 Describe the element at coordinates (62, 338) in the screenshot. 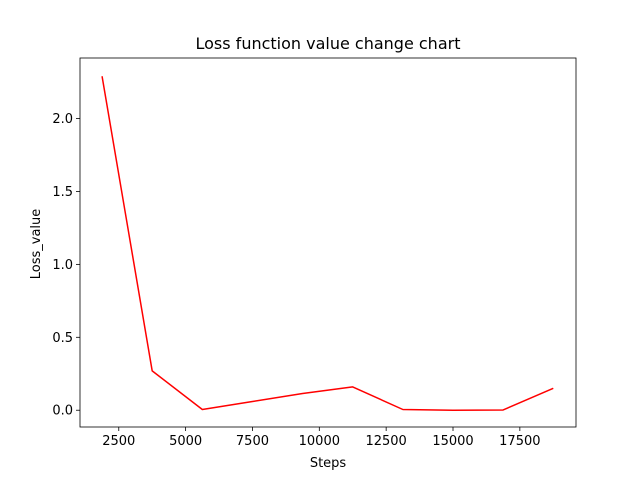

I see `y-tick-label: 0.5` at that location.